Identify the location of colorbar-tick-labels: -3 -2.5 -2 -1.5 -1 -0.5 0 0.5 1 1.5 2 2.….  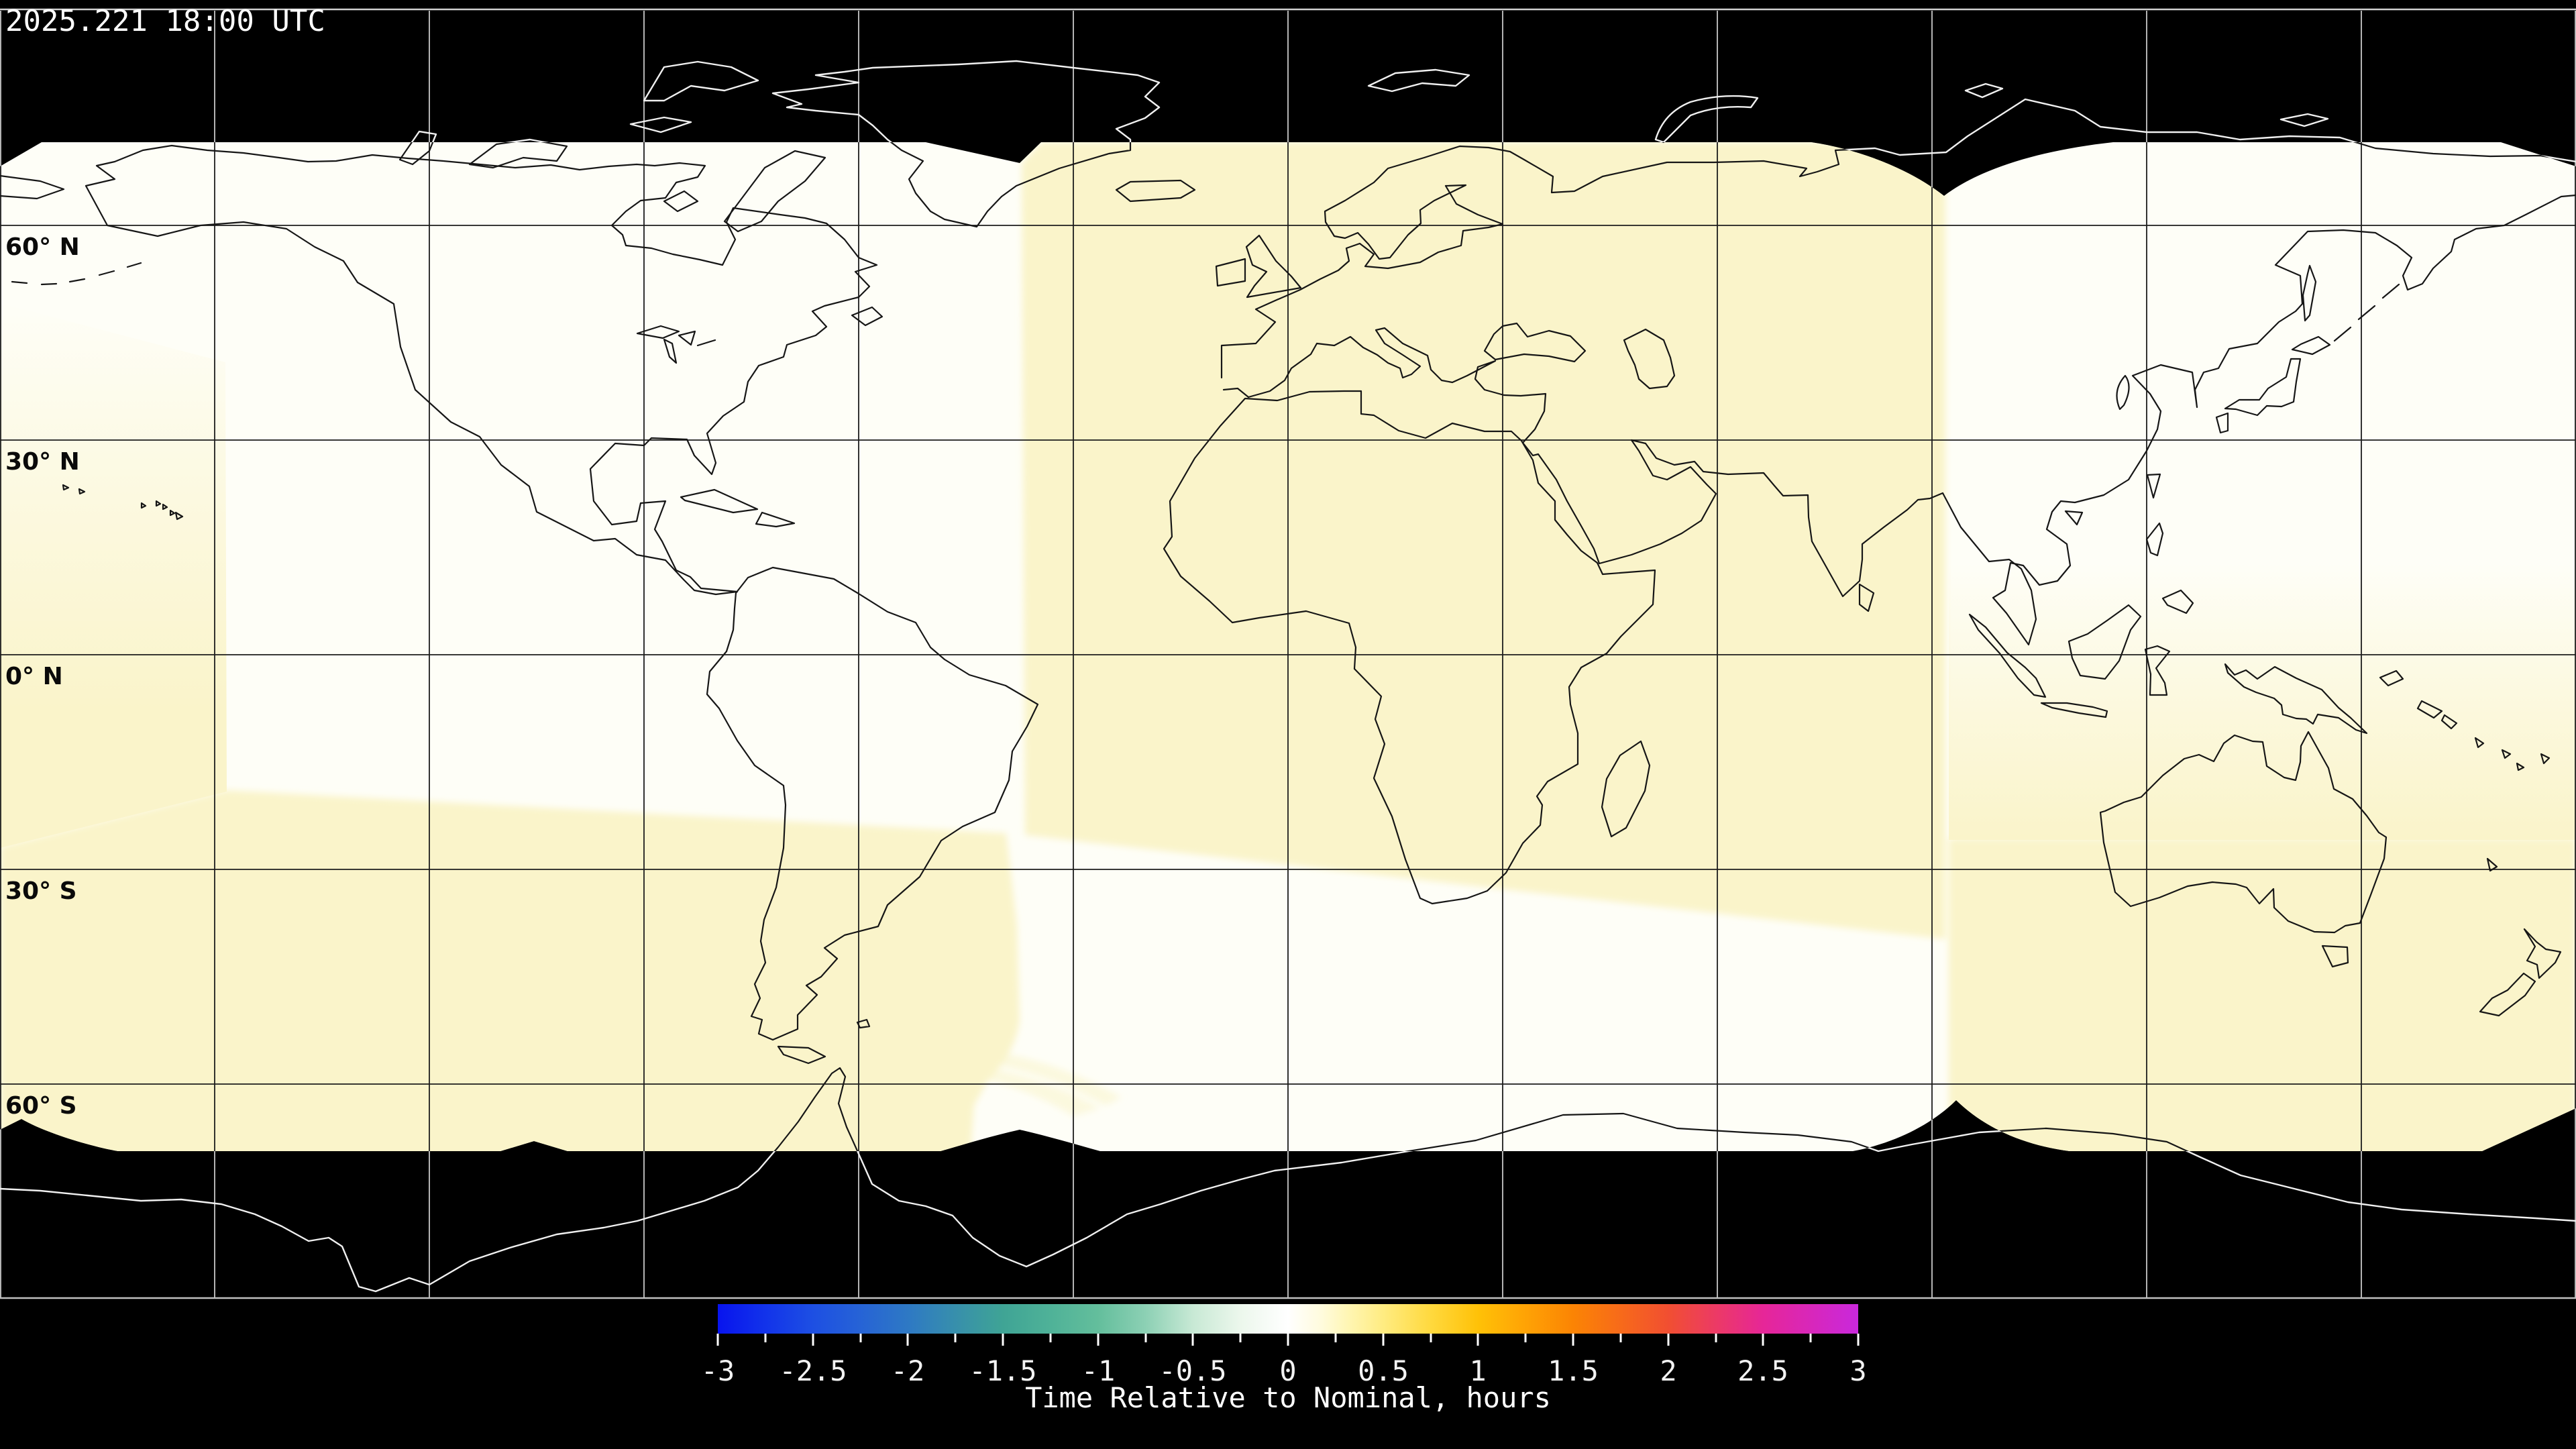
(1284, 1370).